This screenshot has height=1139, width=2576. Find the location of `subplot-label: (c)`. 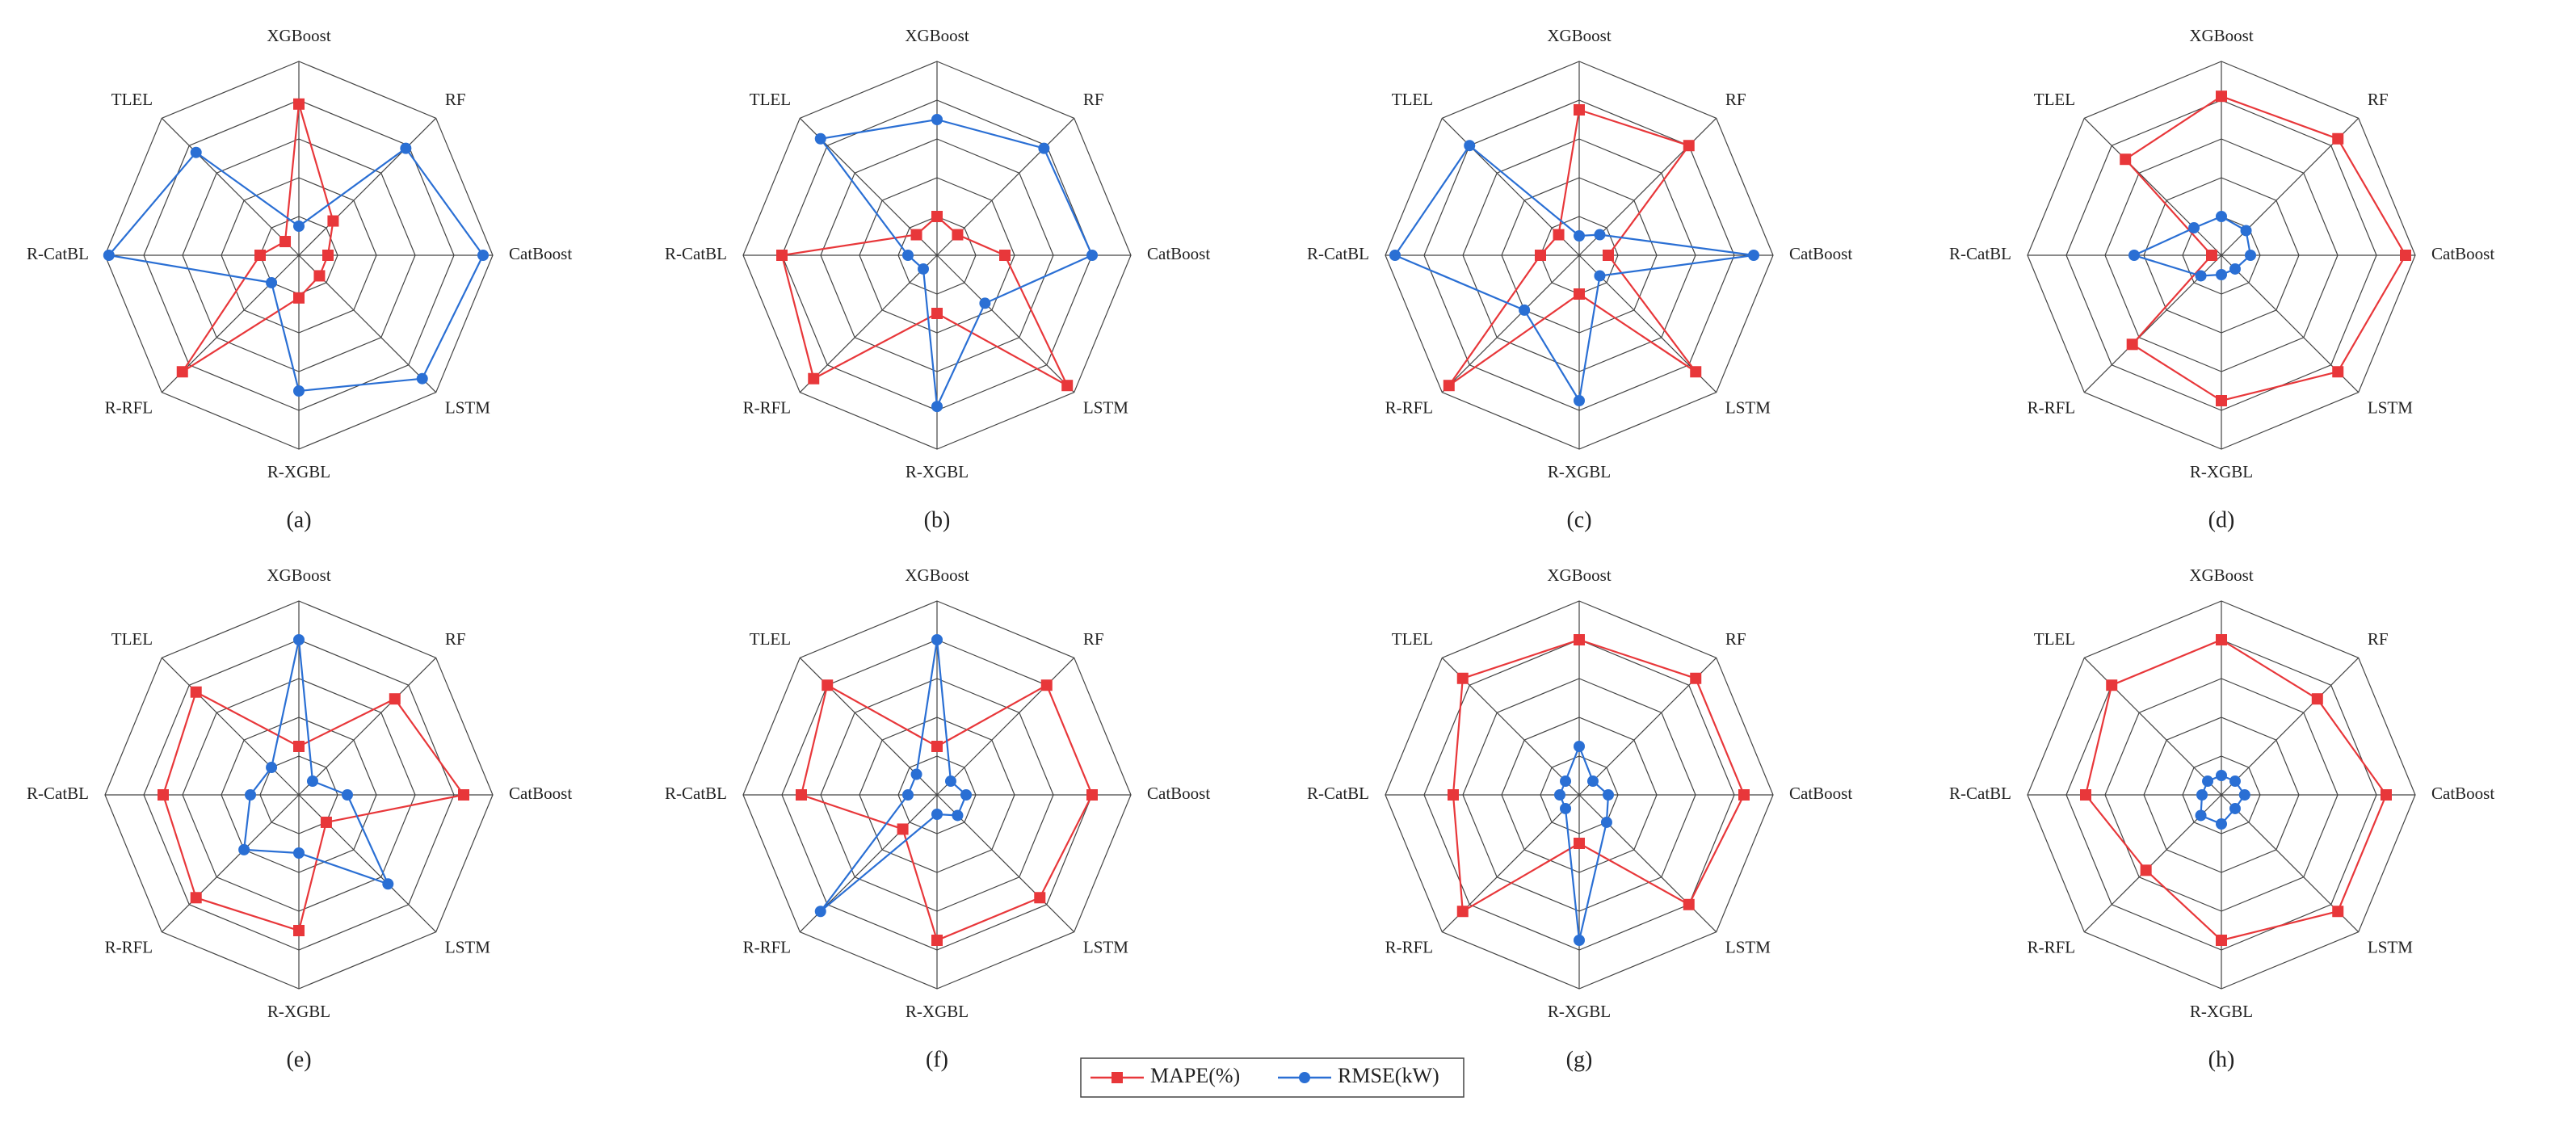

subplot-label: (c) is located at coordinates (1579, 519).